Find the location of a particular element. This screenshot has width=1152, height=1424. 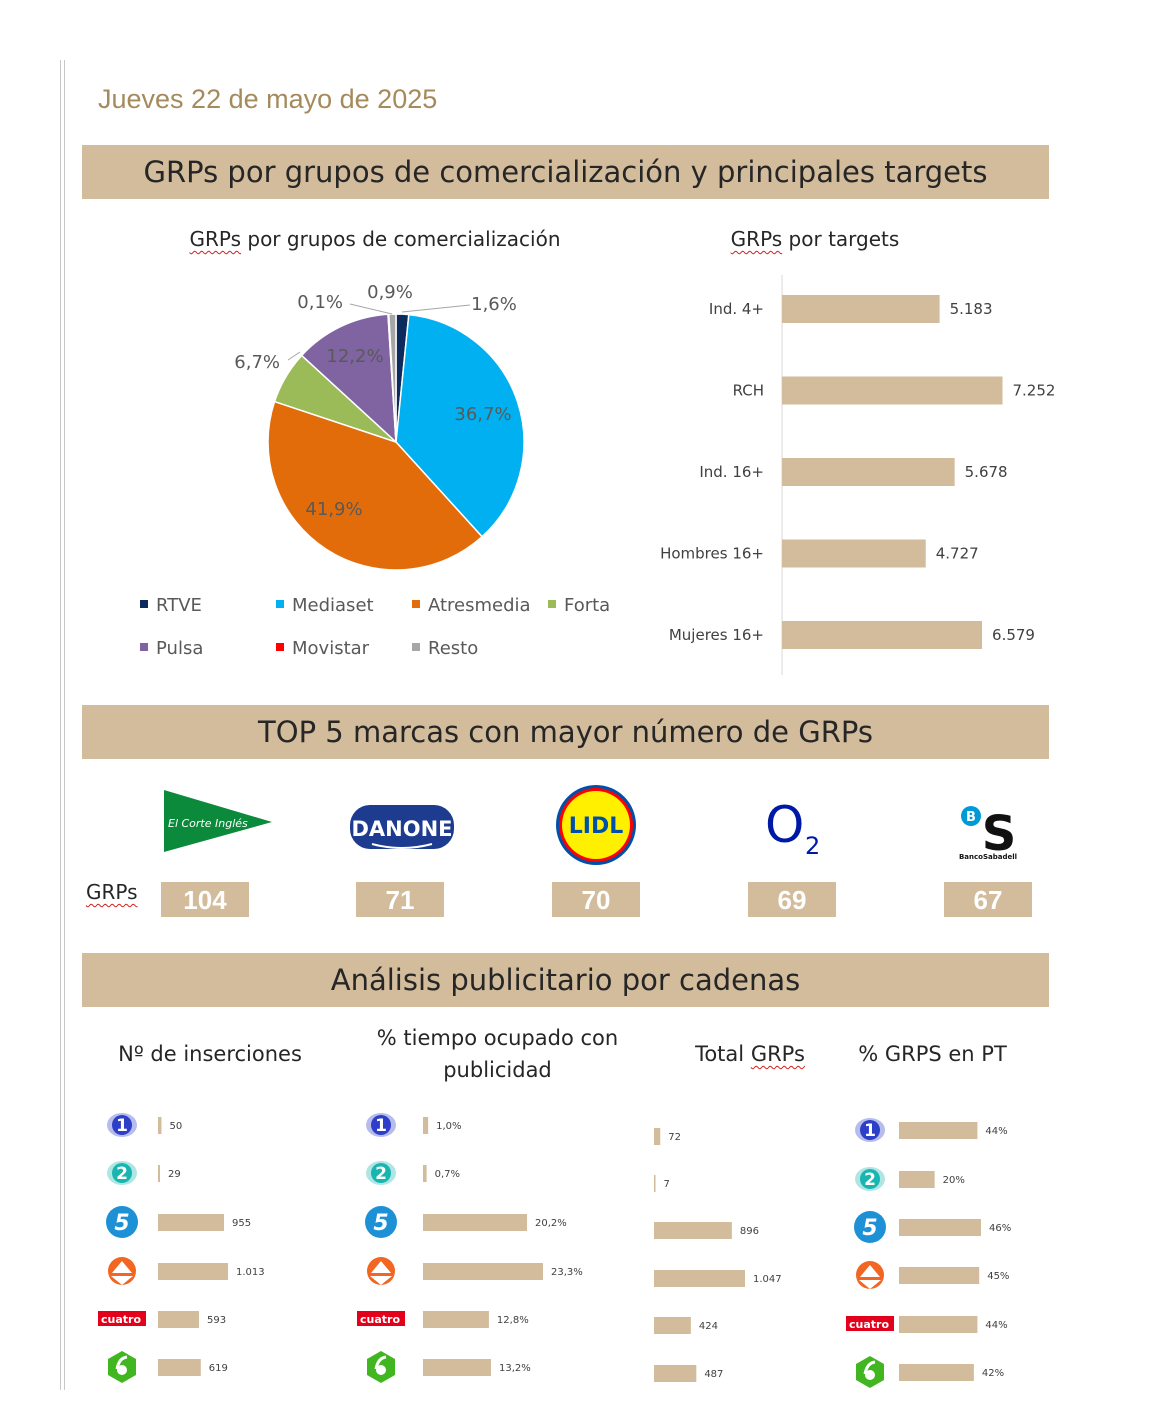

brand-grps-lidl: 70 is located at coordinates (596, 899).